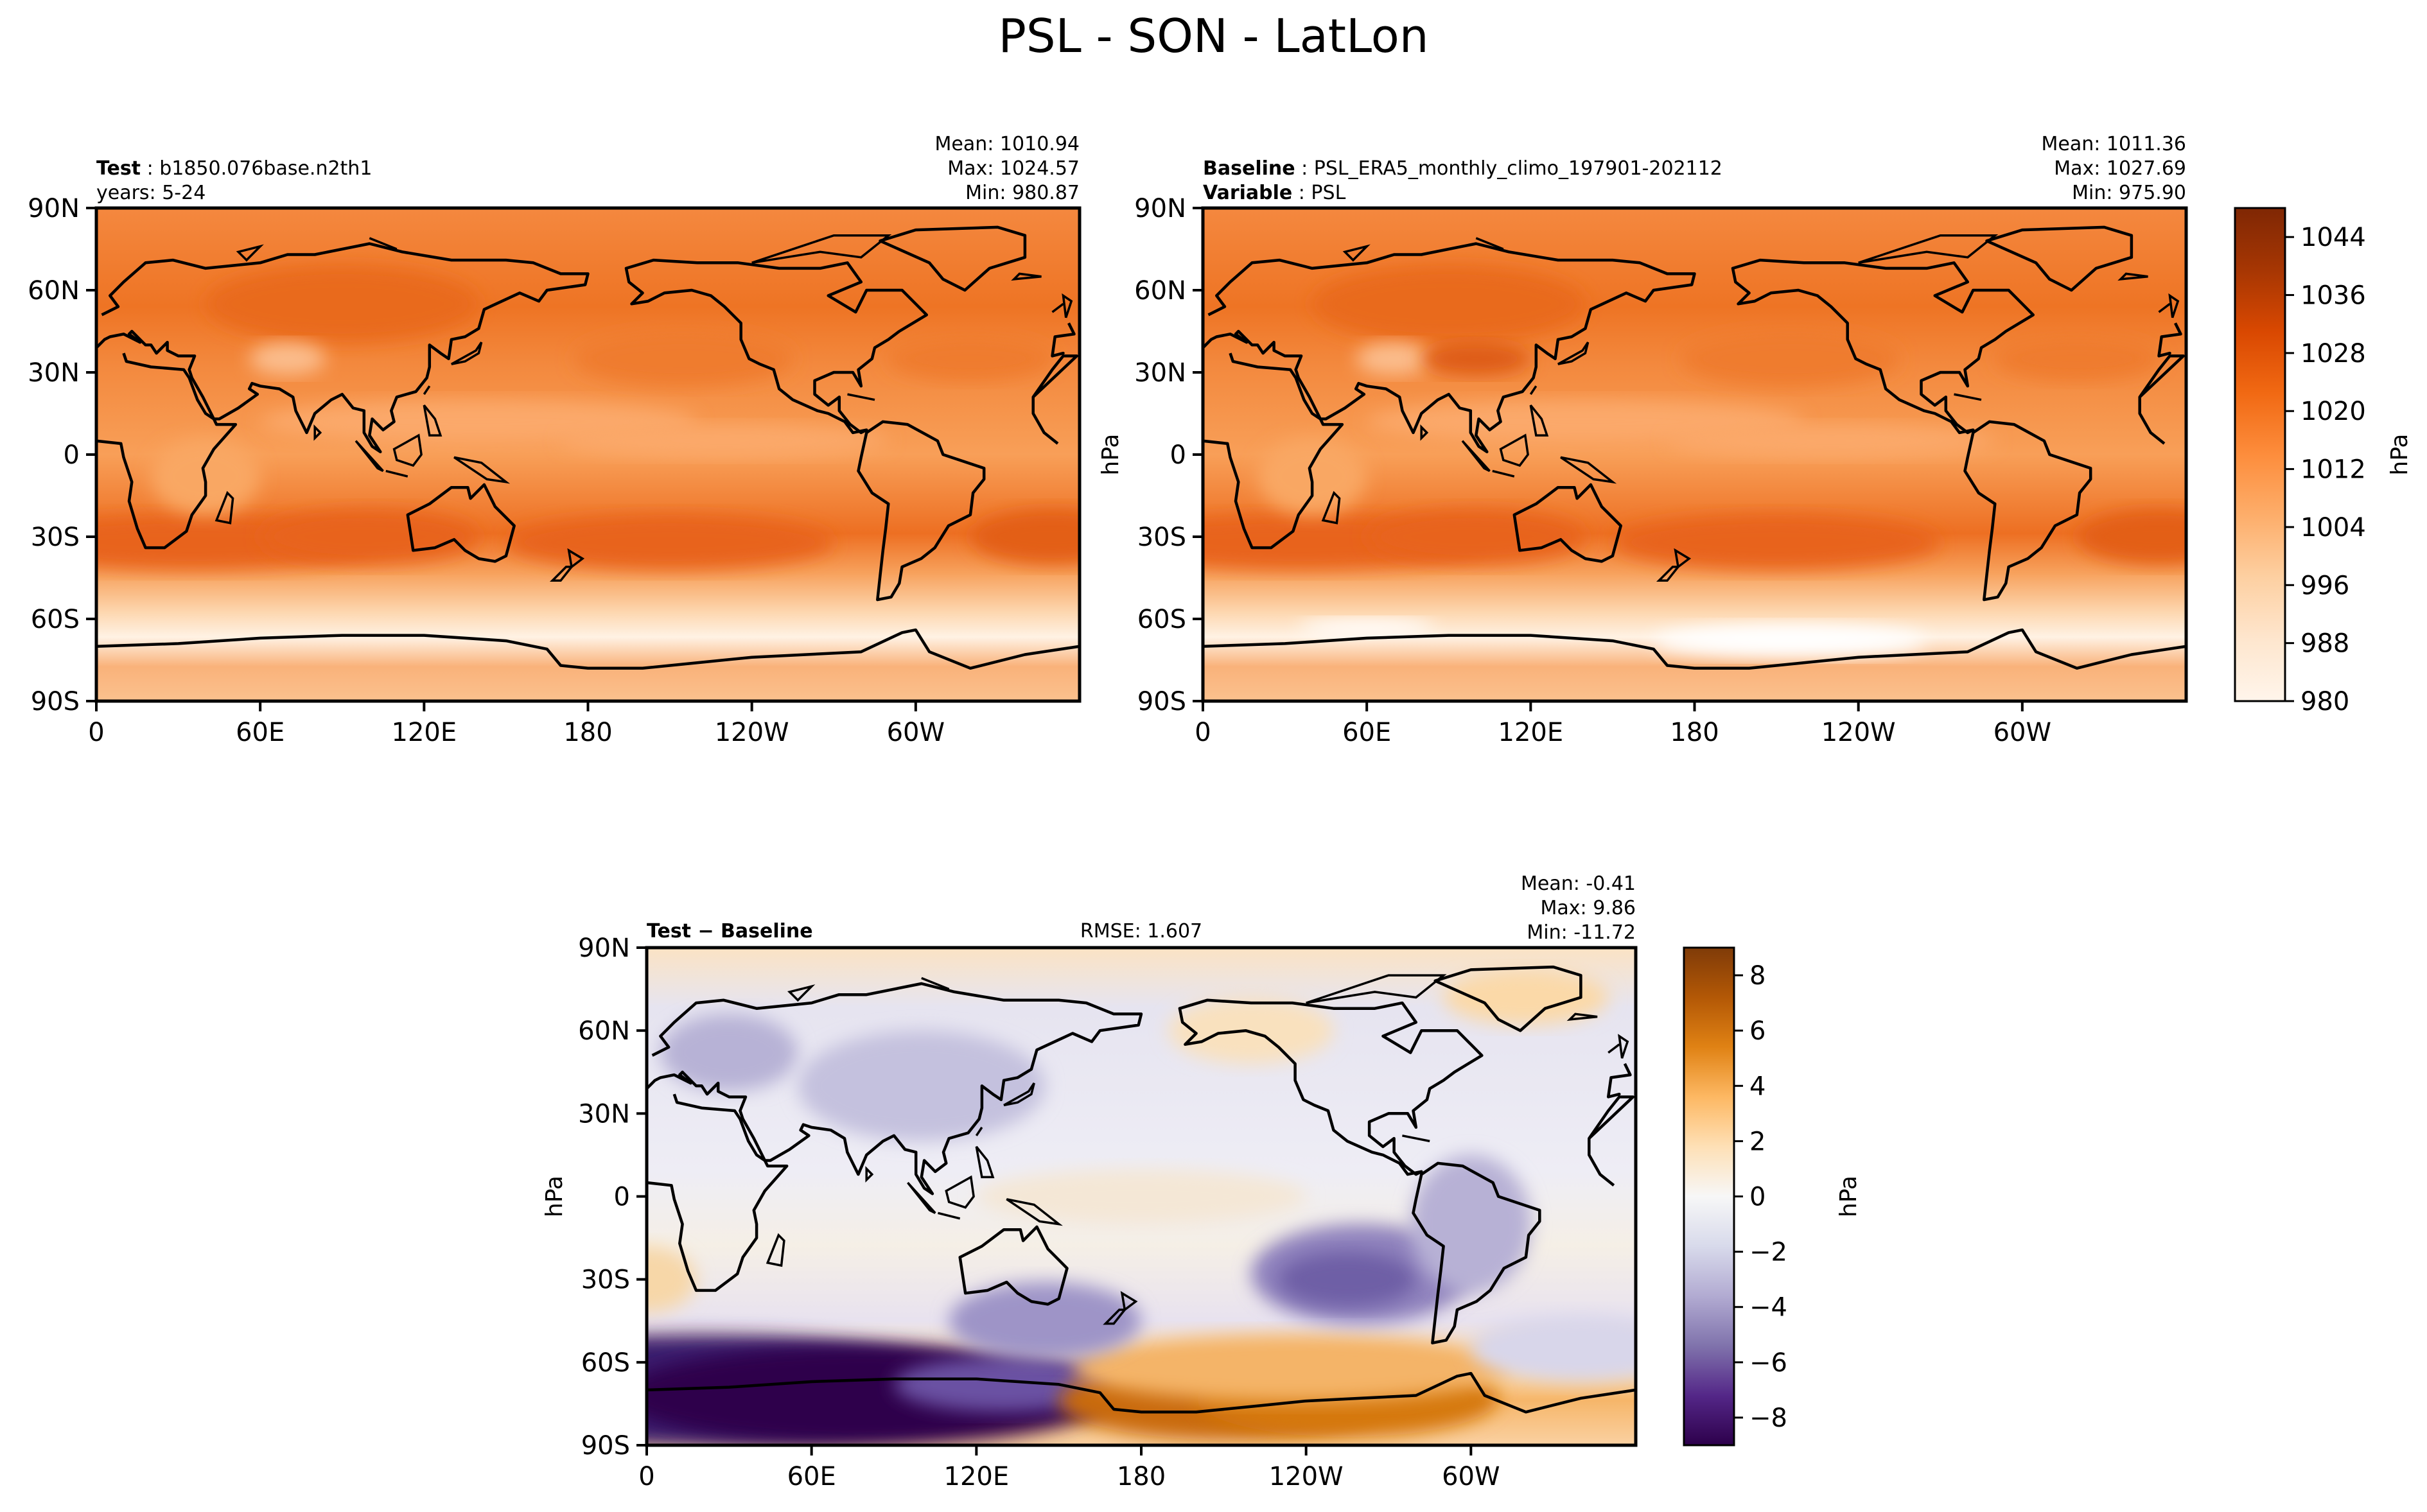 This screenshot has height=1512, width=2427. Describe the element at coordinates (2333, 528) in the screenshot. I see `colorbar-tick-label: 1004` at that location.